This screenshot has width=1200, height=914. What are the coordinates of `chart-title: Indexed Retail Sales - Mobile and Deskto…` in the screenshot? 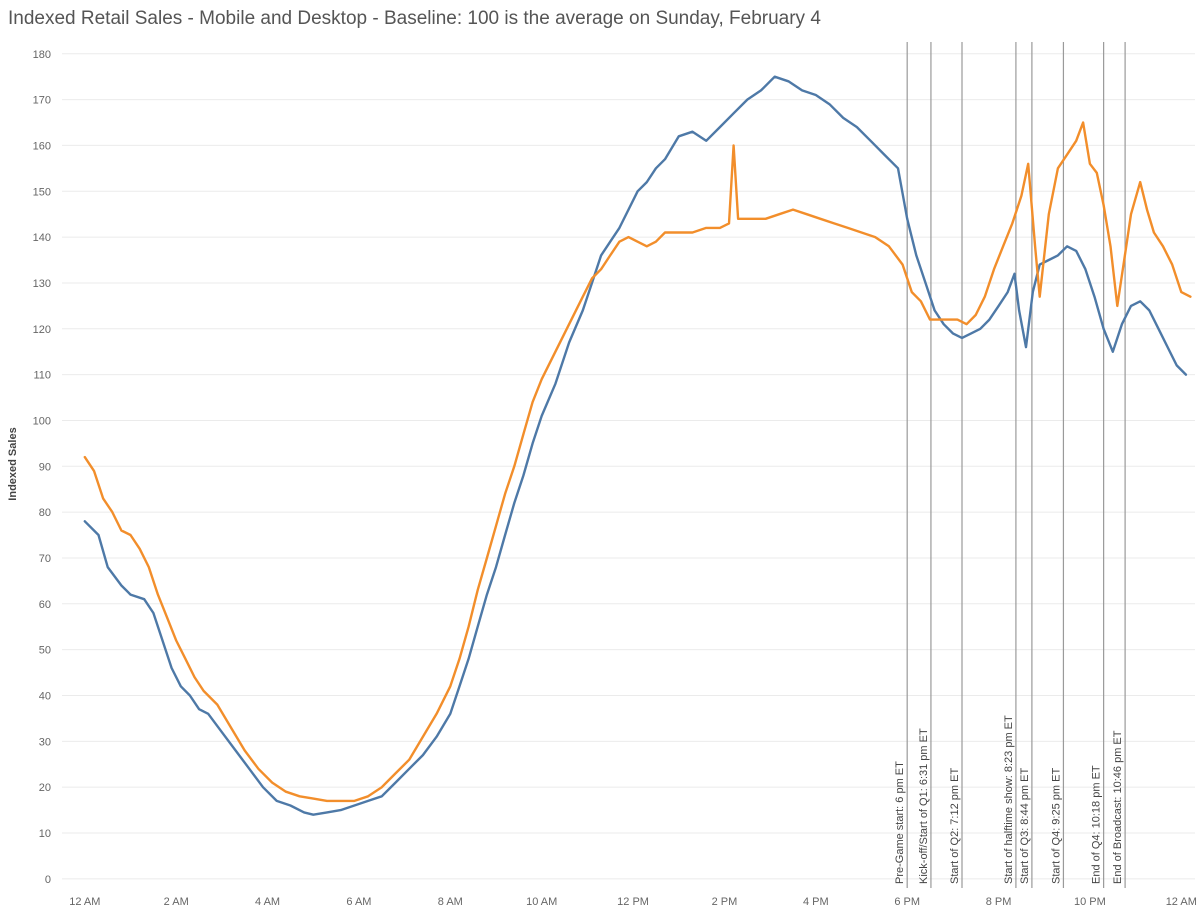 It's located at (414, 18).